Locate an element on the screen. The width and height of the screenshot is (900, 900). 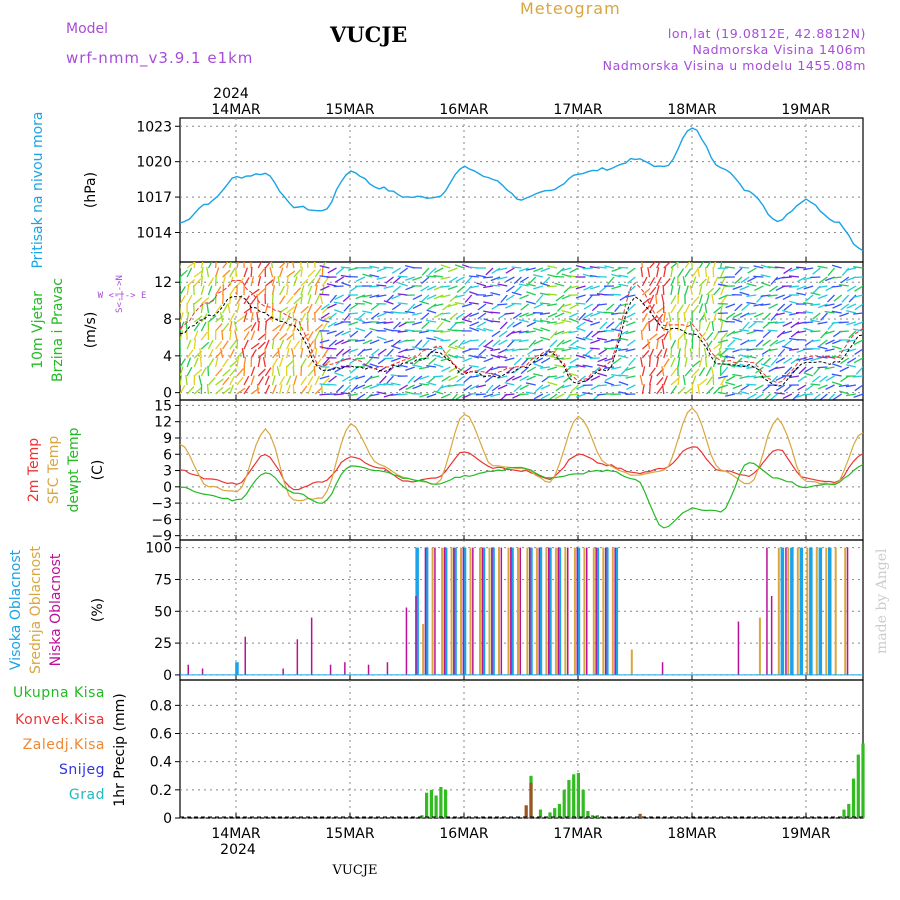
precip-unit: 1hr Precip (mm) is located at coordinates (120, 749).